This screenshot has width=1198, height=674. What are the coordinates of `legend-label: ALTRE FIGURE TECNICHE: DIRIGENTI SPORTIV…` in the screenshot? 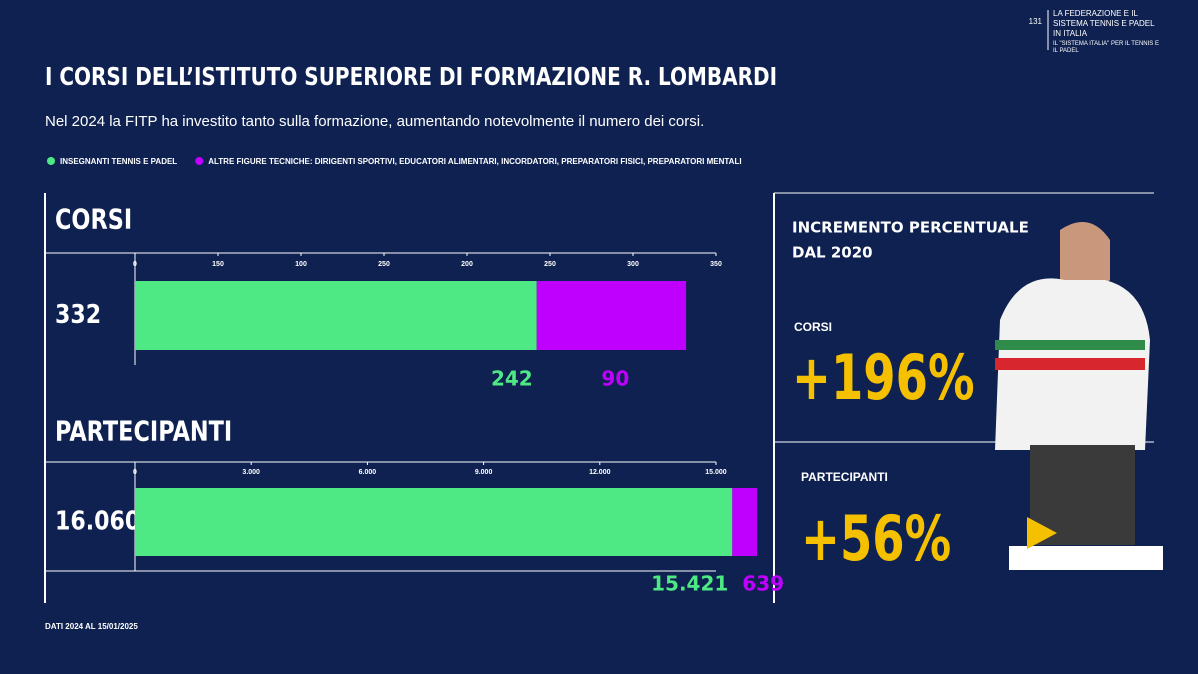 It's located at (474, 161).